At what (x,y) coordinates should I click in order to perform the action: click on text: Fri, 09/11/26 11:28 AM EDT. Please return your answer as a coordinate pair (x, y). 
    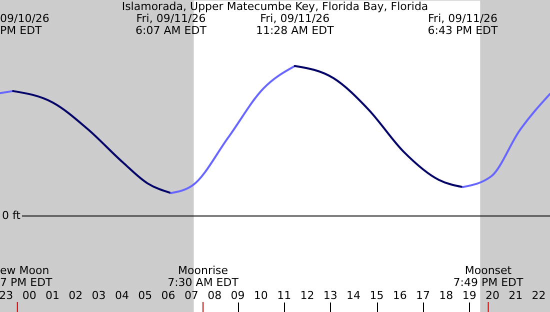
    Looking at the image, I should click on (295, 24).